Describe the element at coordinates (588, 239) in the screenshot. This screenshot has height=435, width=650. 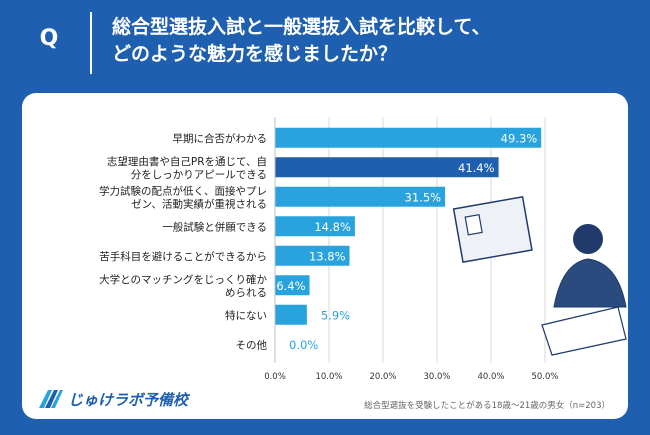
I see `person-head-icon` at that location.